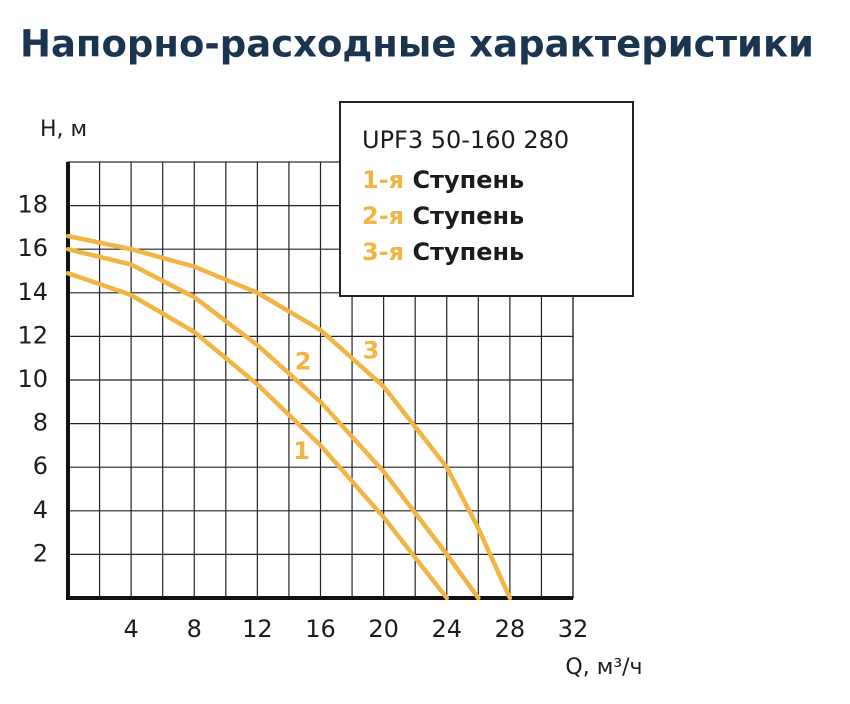 The width and height of the screenshot is (850, 704). Describe the element at coordinates (465, 140) in the screenshot. I see `legend-title: UPF3 50-160 280` at that location.